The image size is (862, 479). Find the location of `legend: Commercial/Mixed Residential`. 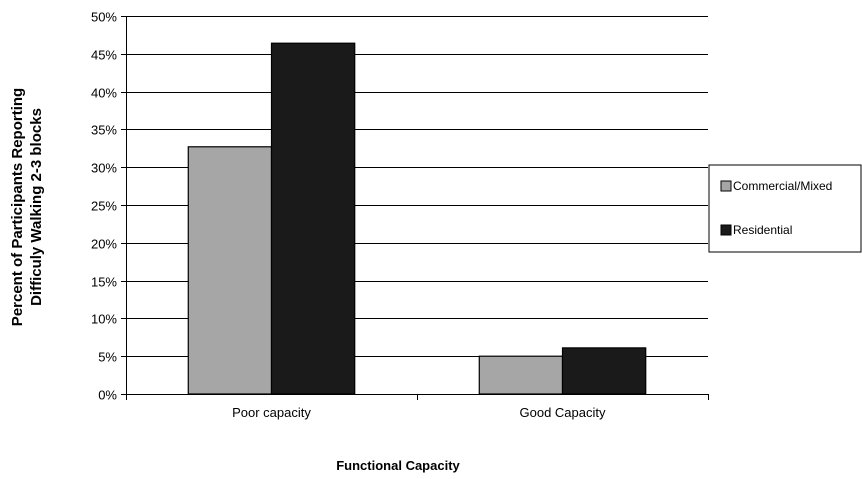

legend: Commercial/Mixed Residential is located at coordinates (785, 208).